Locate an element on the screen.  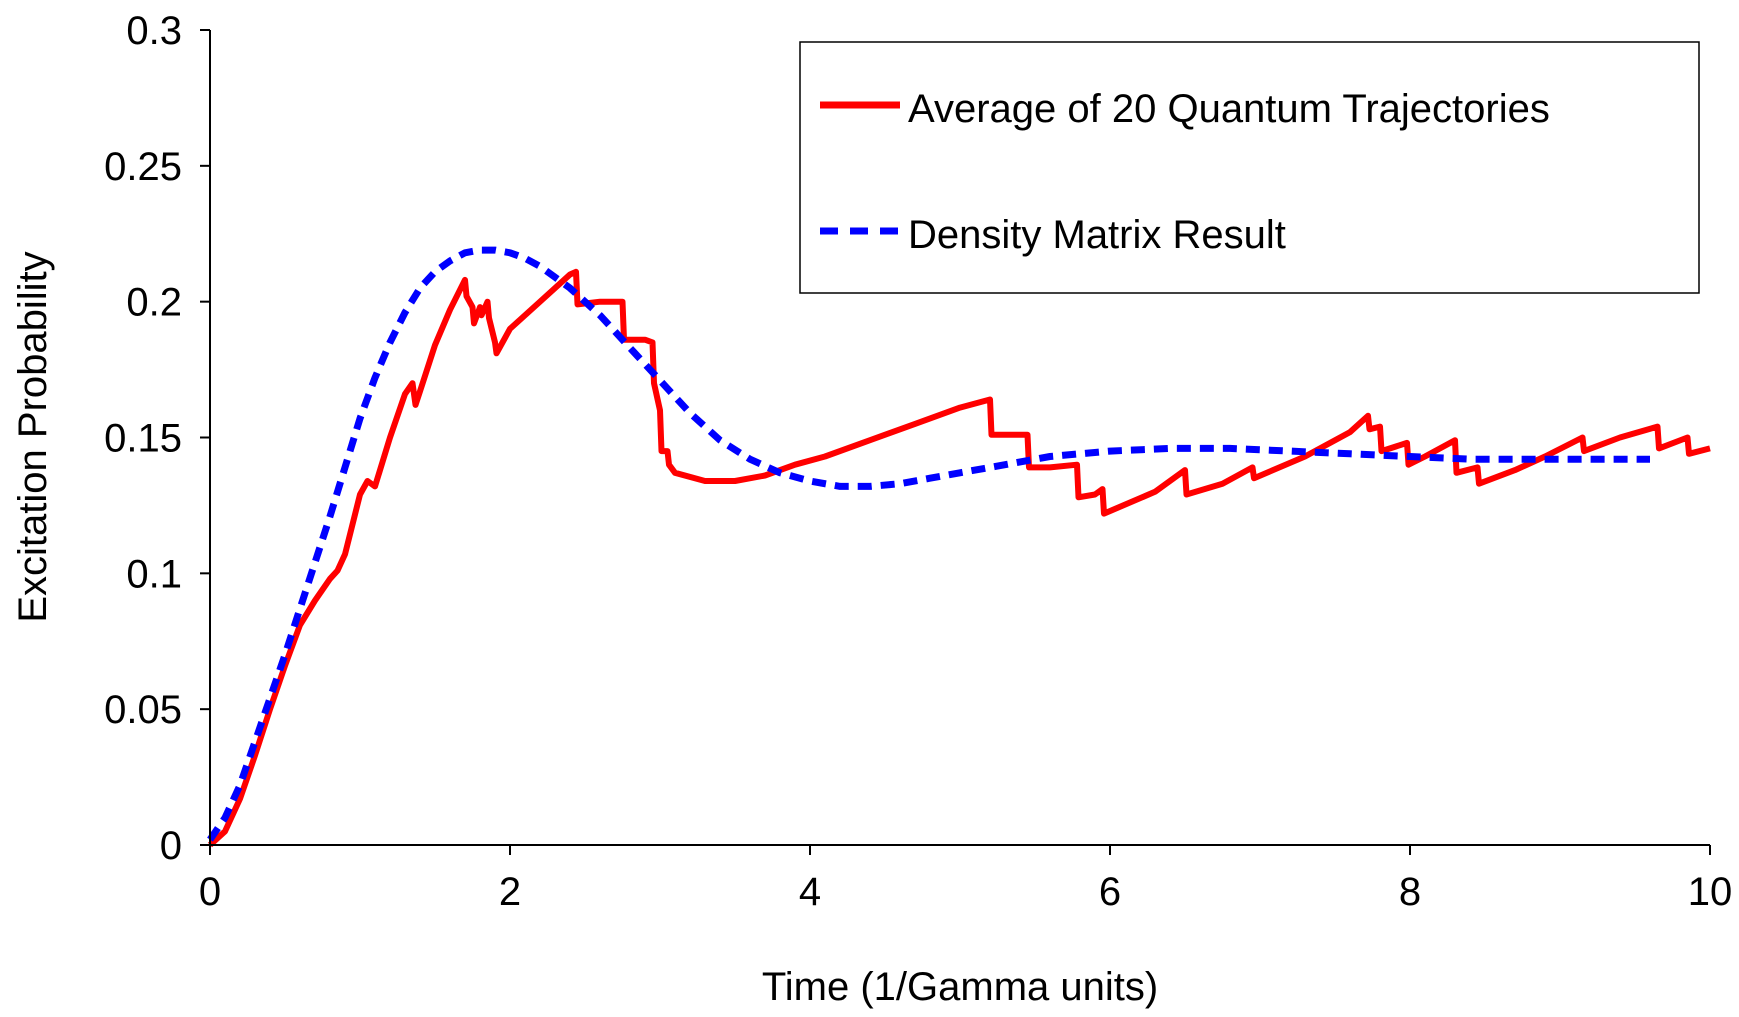
y-axis-ticks: 0 0.05 0.1 0.15 0.2 0.25 0.3 is located at coordinates (157, 438).